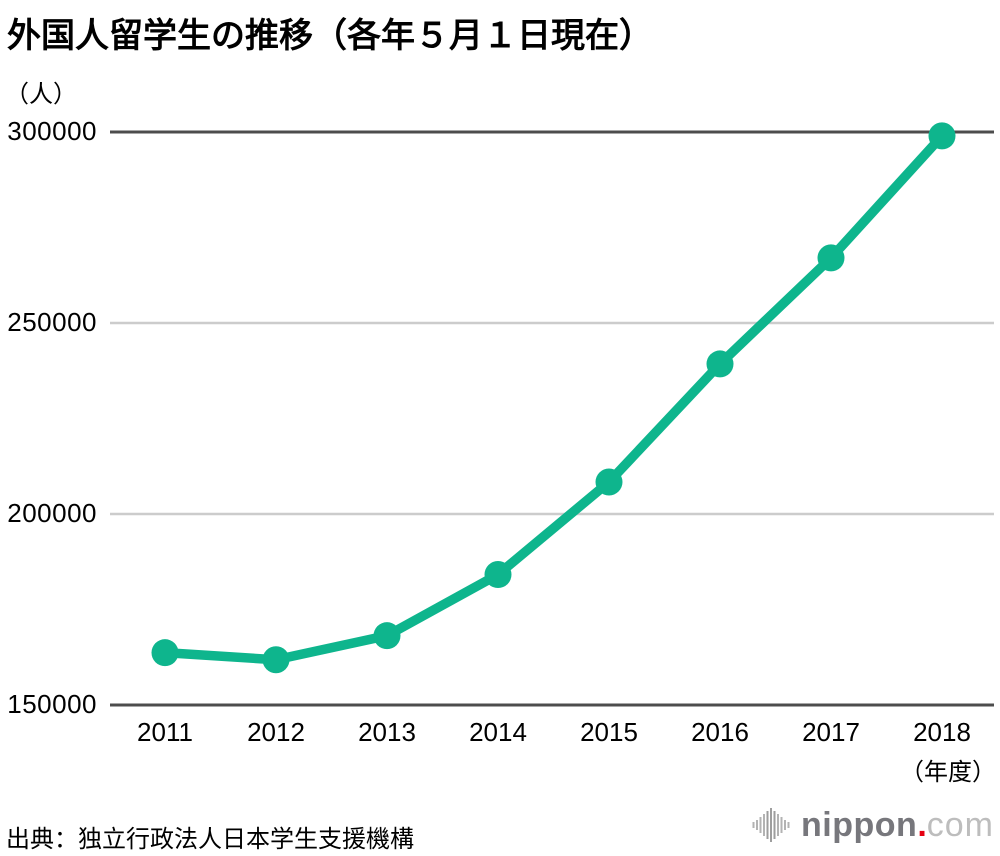 The height and width of the screenshot is (856, 1000). I want to click on soundwave-bars-icon, so click(771, 825).